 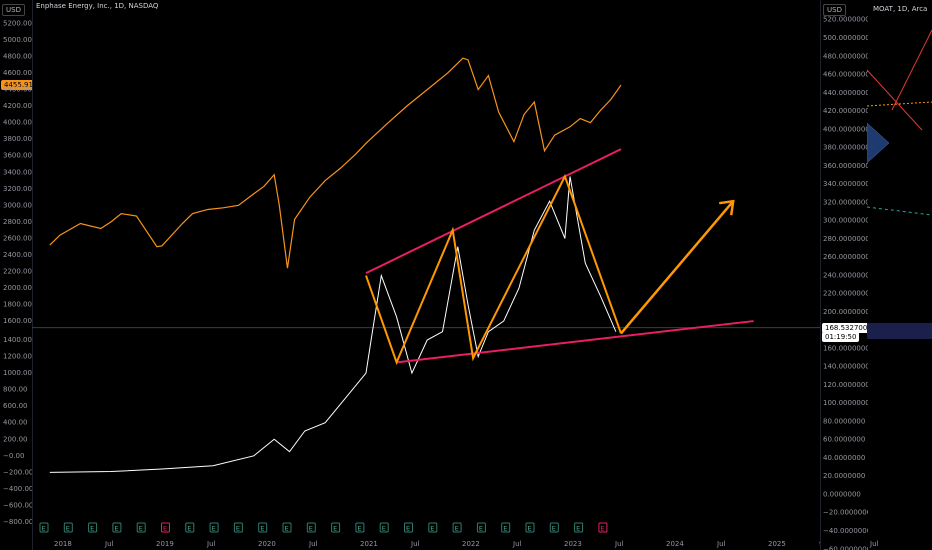 I want to click on left-tick-label: 2000.00, so click(x=17, y=288).